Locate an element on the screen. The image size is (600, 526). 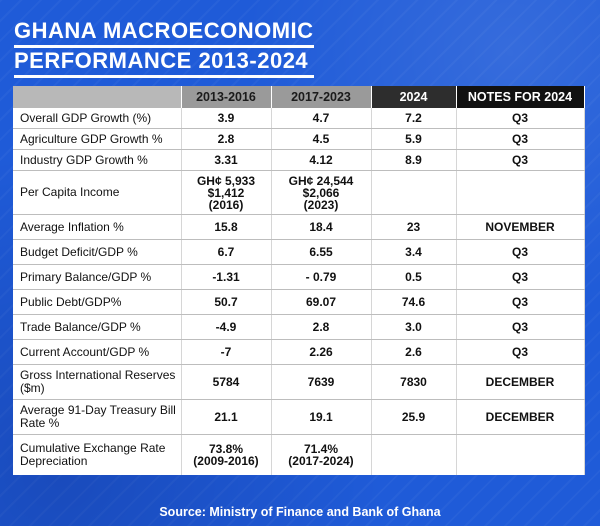
note-2024: NOVEMBER is located at coordinates (520, 227).